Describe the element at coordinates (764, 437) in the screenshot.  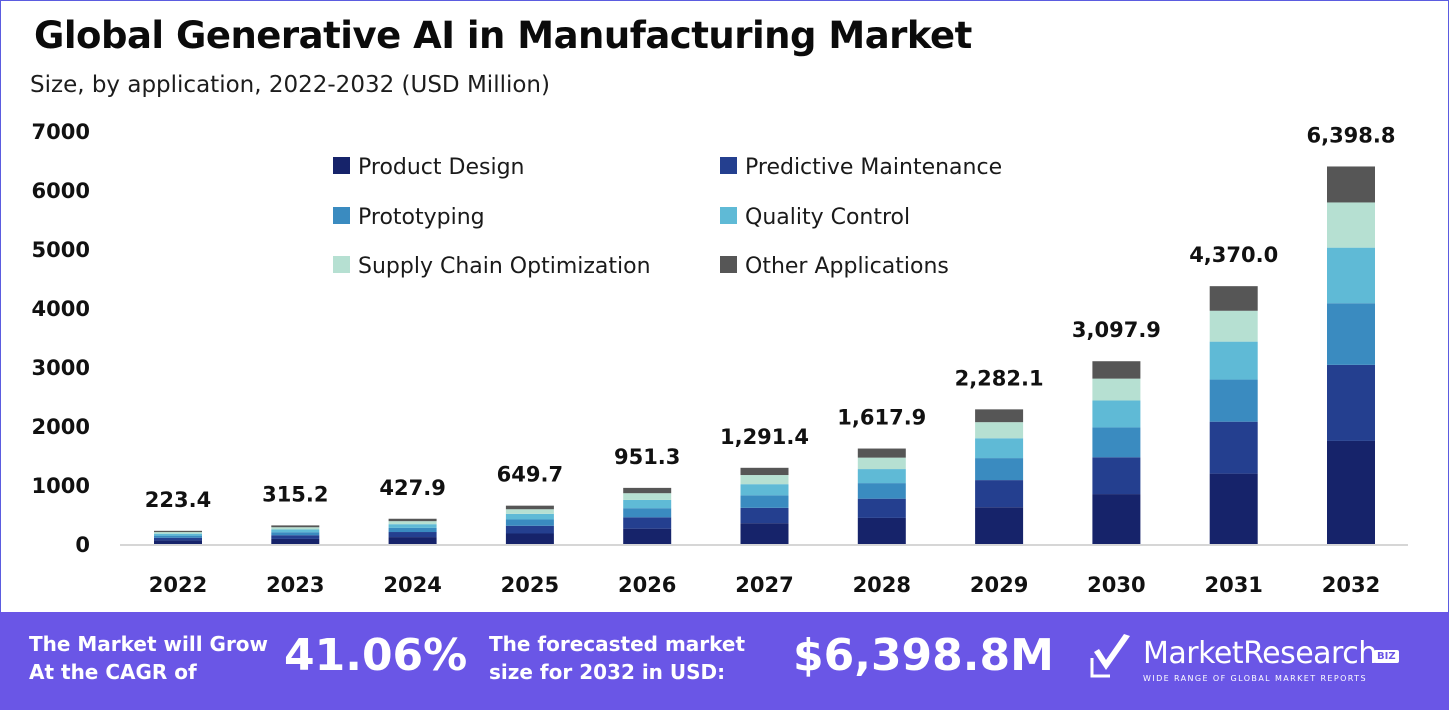
I see `bar-total-label: 1,291.4` at that location.